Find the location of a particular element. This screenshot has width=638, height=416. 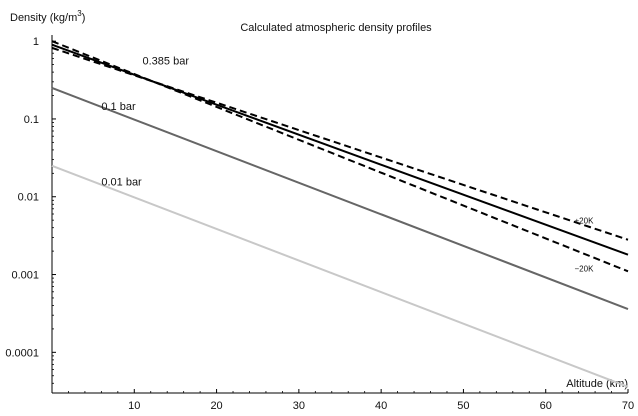

chart-title: Calculated atmospheric density profiles is located at coordinates (336, 28).